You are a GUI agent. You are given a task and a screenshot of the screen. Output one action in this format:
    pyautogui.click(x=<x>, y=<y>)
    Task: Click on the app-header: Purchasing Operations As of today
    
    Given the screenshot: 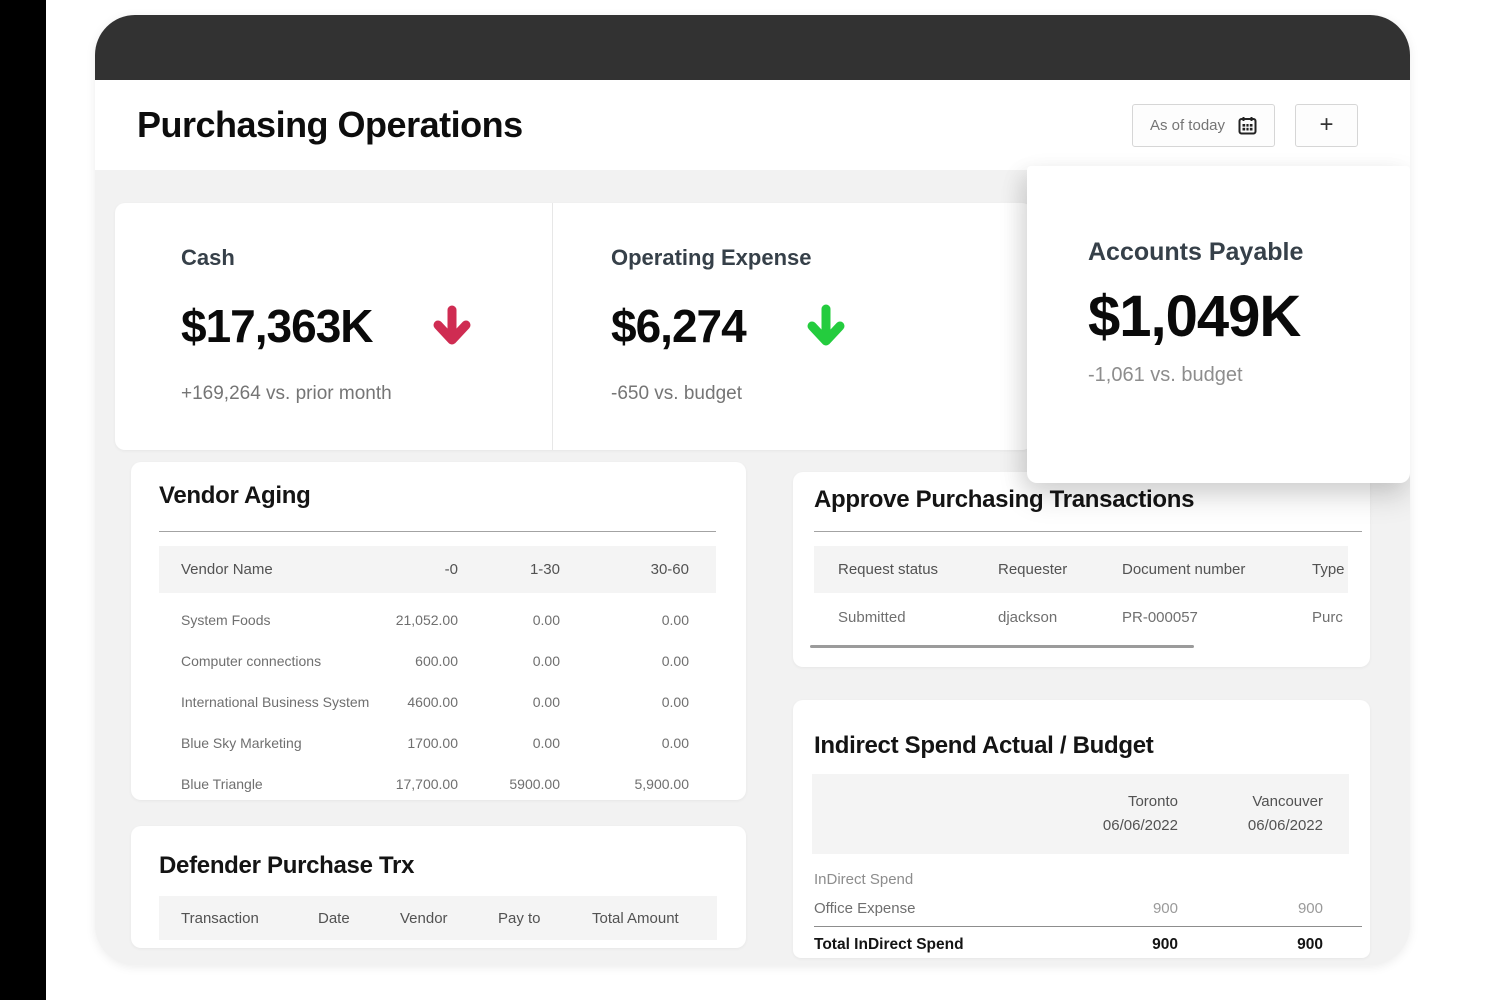 What is the action you would take?
    pyautogui.click(x=752, y=125)
    